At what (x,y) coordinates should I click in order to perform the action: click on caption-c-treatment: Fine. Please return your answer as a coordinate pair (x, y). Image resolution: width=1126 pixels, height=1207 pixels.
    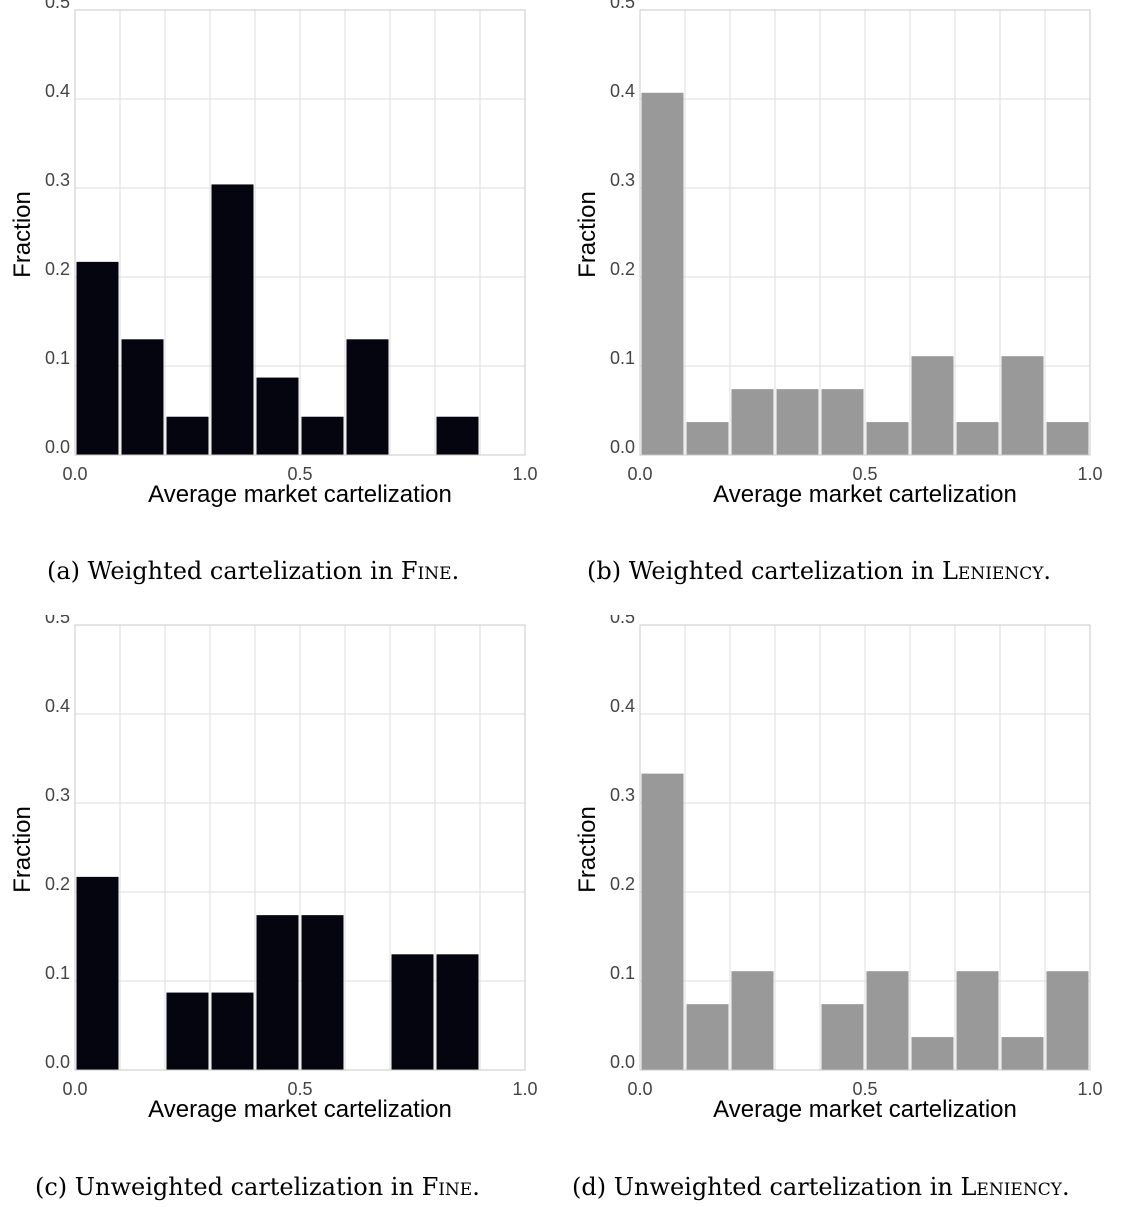
    Looking at the image, I should click on (447, 1187).